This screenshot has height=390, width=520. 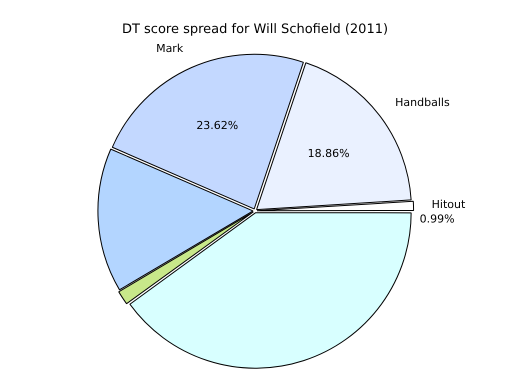 I want to click on slice-label: Mark, so click(x=170, y=49).